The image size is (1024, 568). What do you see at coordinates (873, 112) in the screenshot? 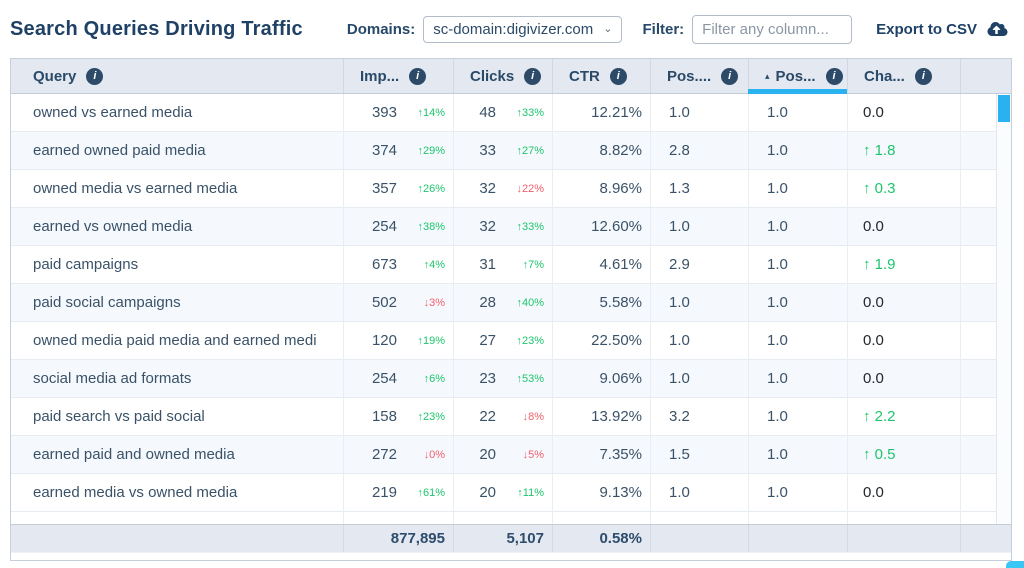
I see `change-value: 0.0` at bounding box center [873, 112].